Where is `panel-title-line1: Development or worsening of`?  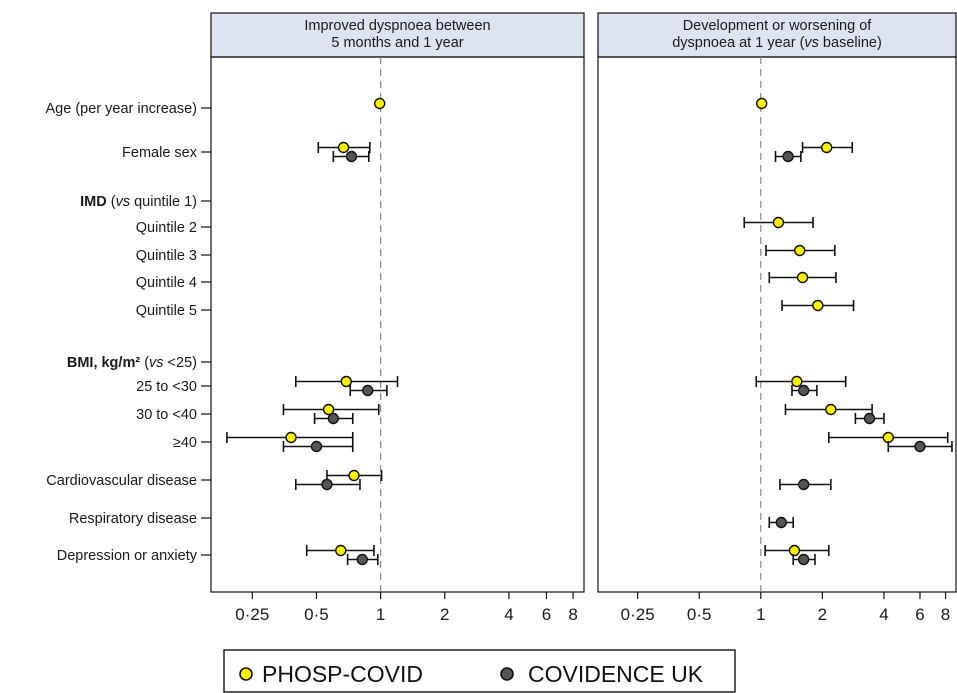
panel-title-line1: Development or worsening of is located at coordinates (778, 26).